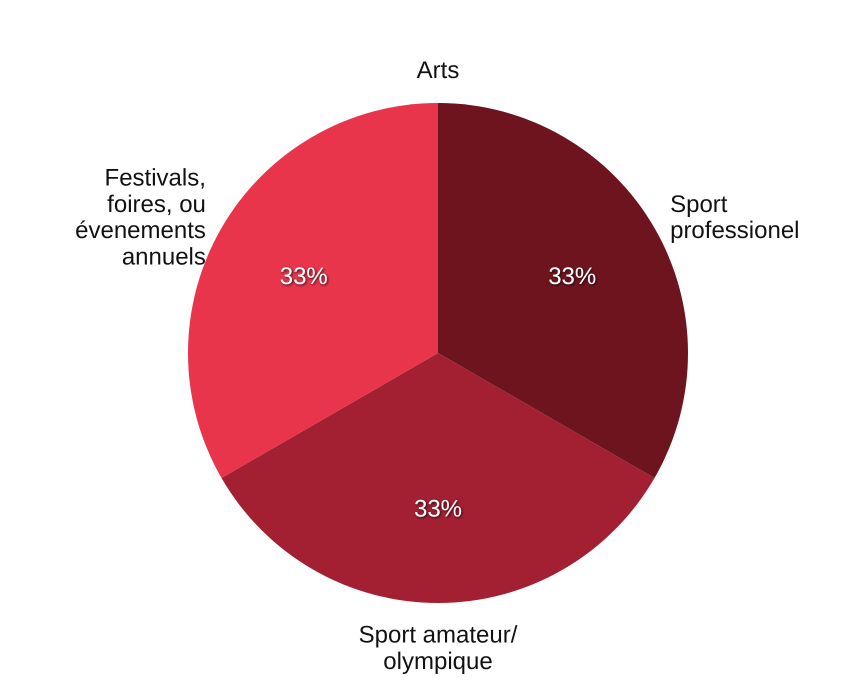 This screenshot has width=850, height=695. I want to click on category-label: Arts, so click(438, 70).